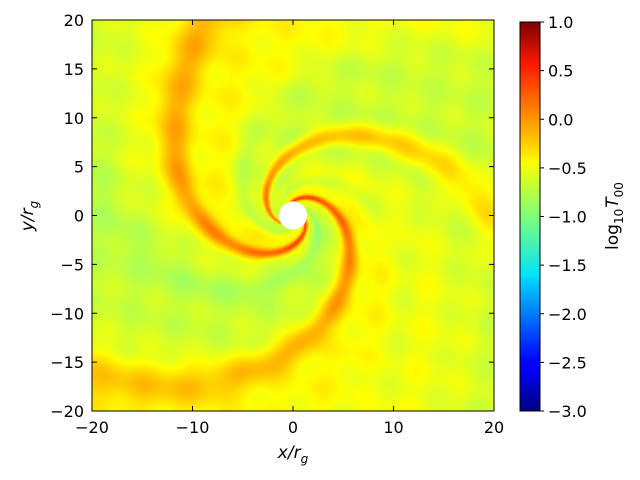 Image resolution: width=640 pixels, height=480 pixels. I want to click on excised-center, so click(293, 215).